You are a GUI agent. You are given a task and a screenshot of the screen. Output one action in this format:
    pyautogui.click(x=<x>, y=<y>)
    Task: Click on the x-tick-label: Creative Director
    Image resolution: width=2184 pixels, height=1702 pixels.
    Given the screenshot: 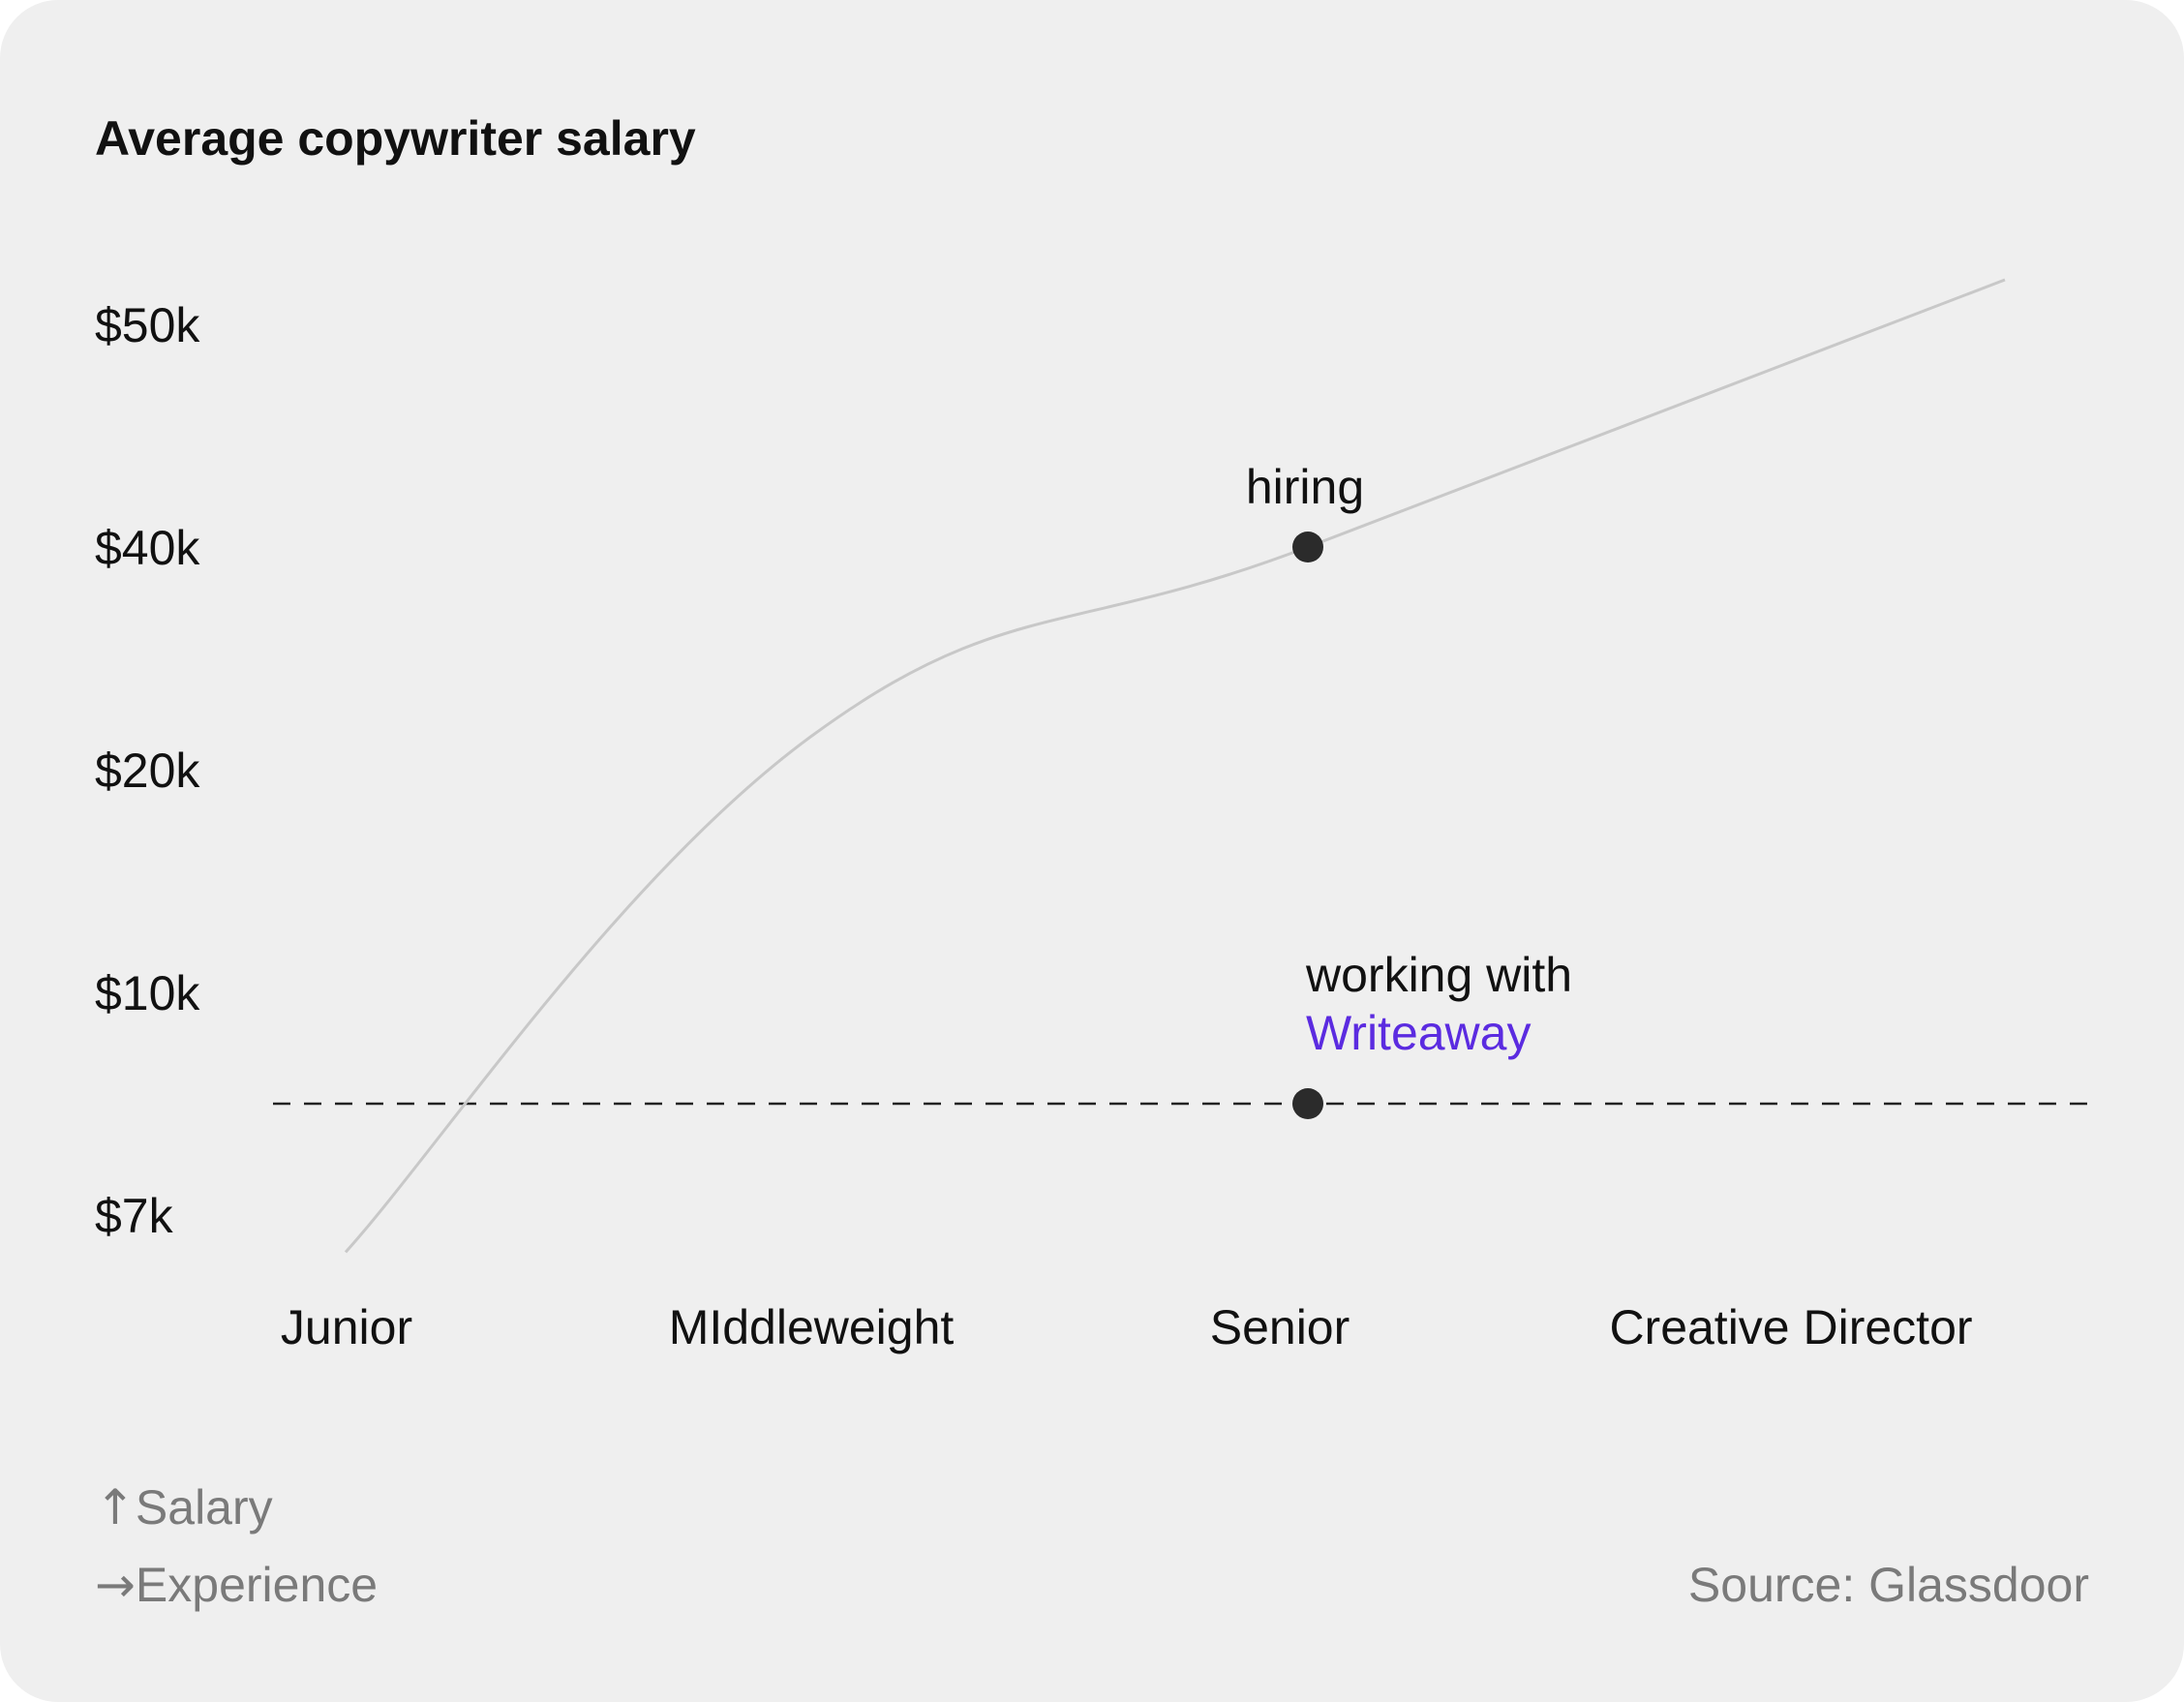 What is the action you would take?
    pyautogui.click(x=1791, y=1327)
    